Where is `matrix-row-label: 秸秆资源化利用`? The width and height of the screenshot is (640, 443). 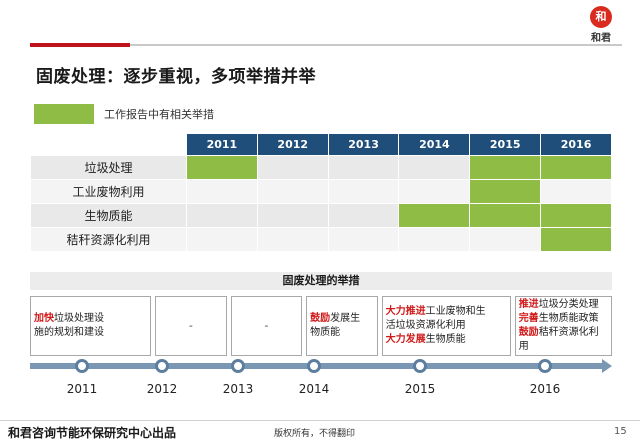 matrix-row-label: 秸秆资源化利用 is located at coordinates (108, 239).